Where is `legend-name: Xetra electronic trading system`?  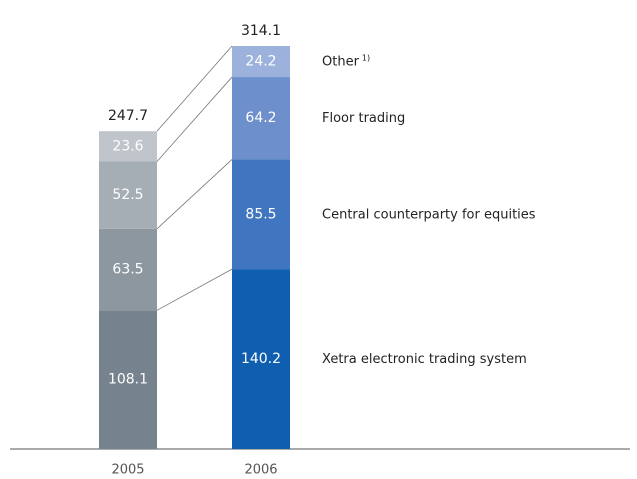
legend-name: Xetra electronic trading system is located at coordinates (424, 359).